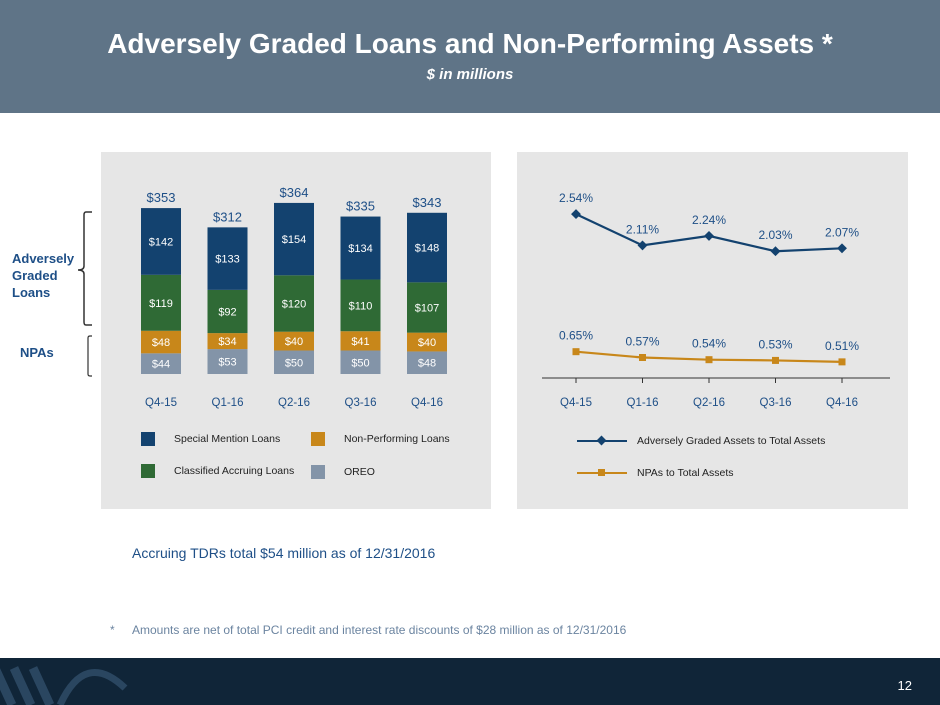  What do you see at coordinates (842, 232) in the screenshot?
I see `data-label: 2.07%` at bounding box center [842, 232].